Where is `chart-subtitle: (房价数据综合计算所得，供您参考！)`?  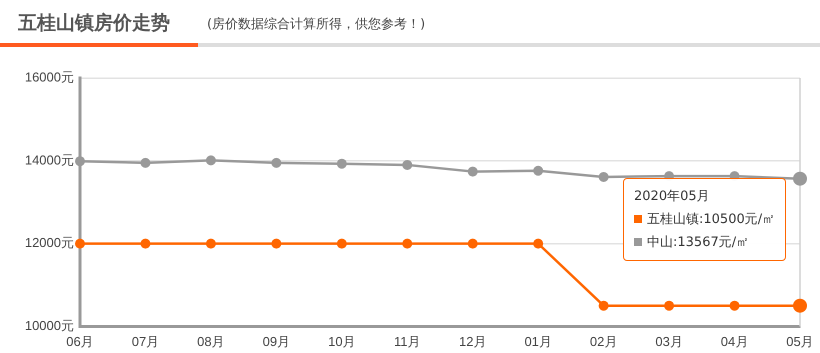 chart-subtitle: (房价数据综合计算所得，供您参考！) is located at coordinates (316, 24).